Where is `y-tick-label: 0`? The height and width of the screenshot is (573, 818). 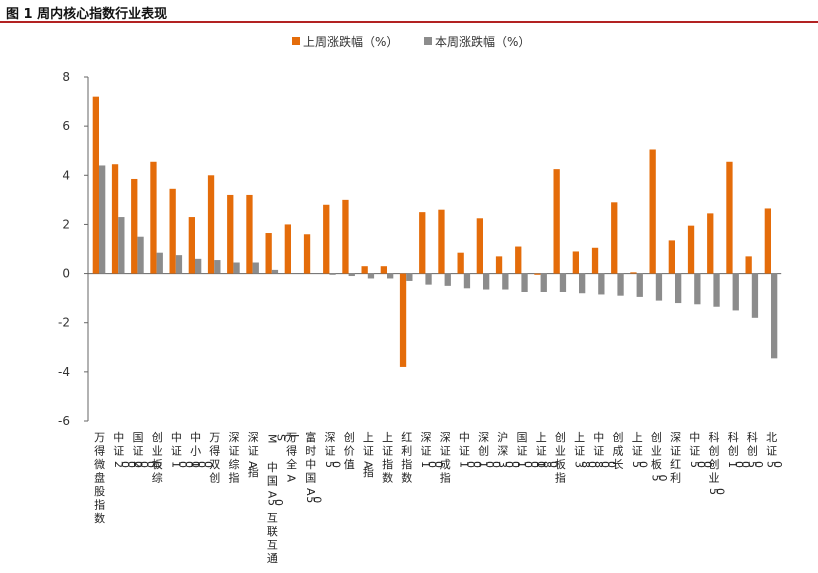
y-tick-label: 0 is located at coordinates (66, 274).